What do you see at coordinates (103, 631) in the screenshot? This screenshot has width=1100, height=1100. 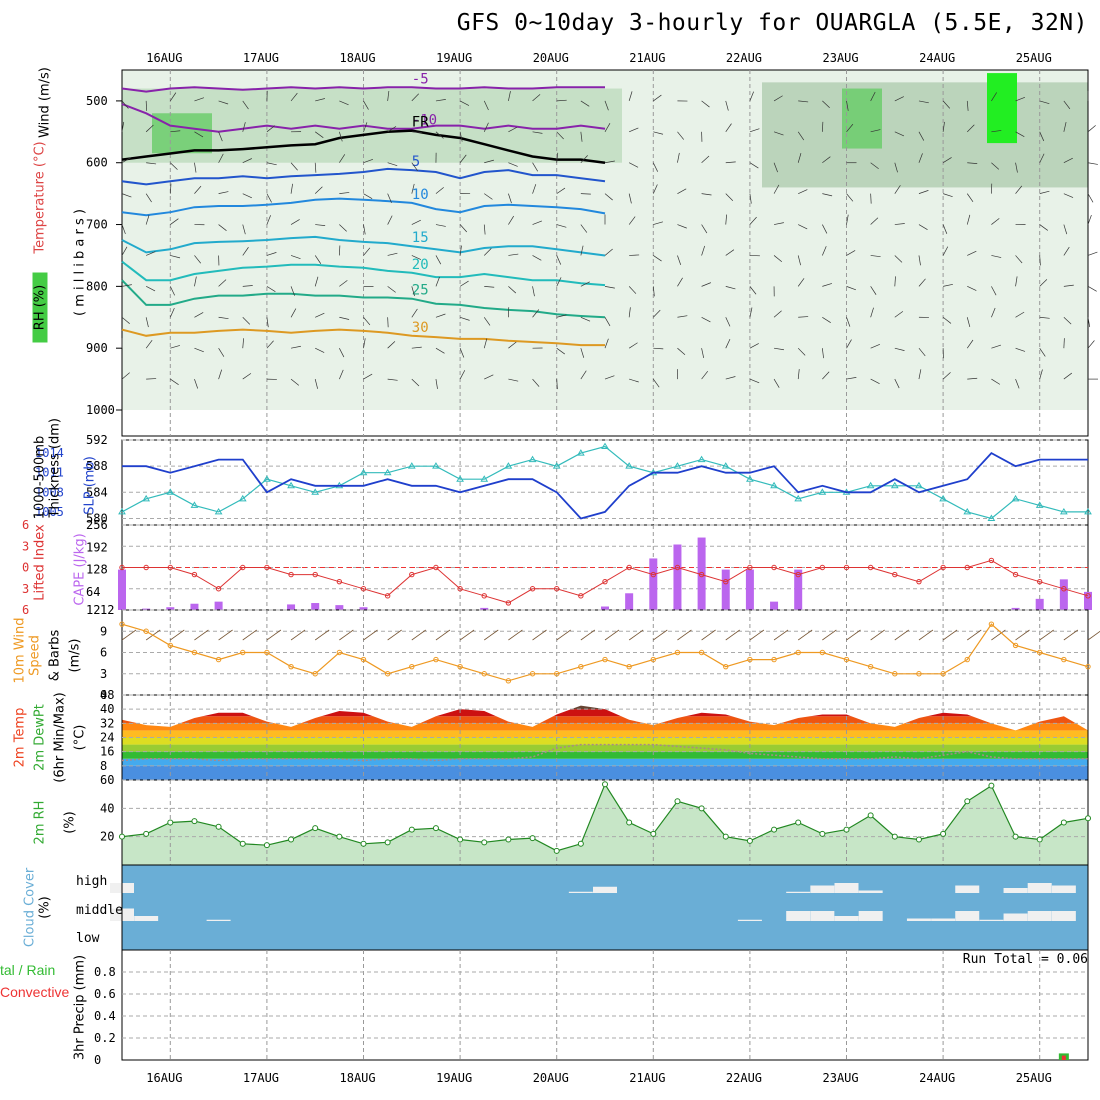 I see `wind10-tick-label: 9` at bounding box center [103, 631].